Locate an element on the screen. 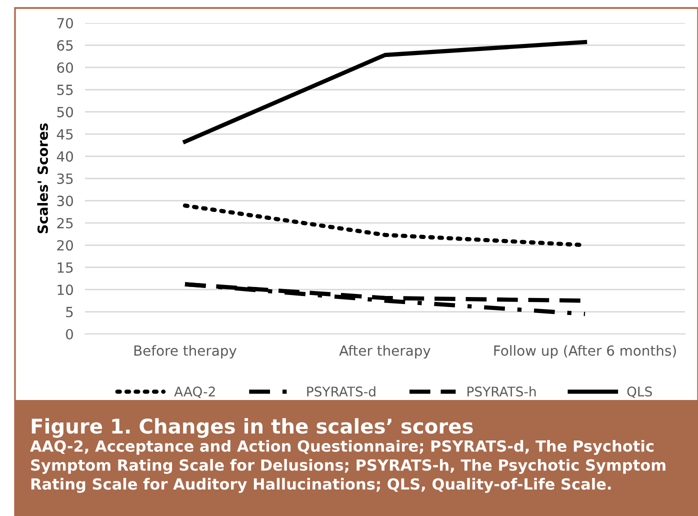 The width and height of the screenshot is (698, 516). legend-label: PSYRATS-d is located at coordinates (341, 391).